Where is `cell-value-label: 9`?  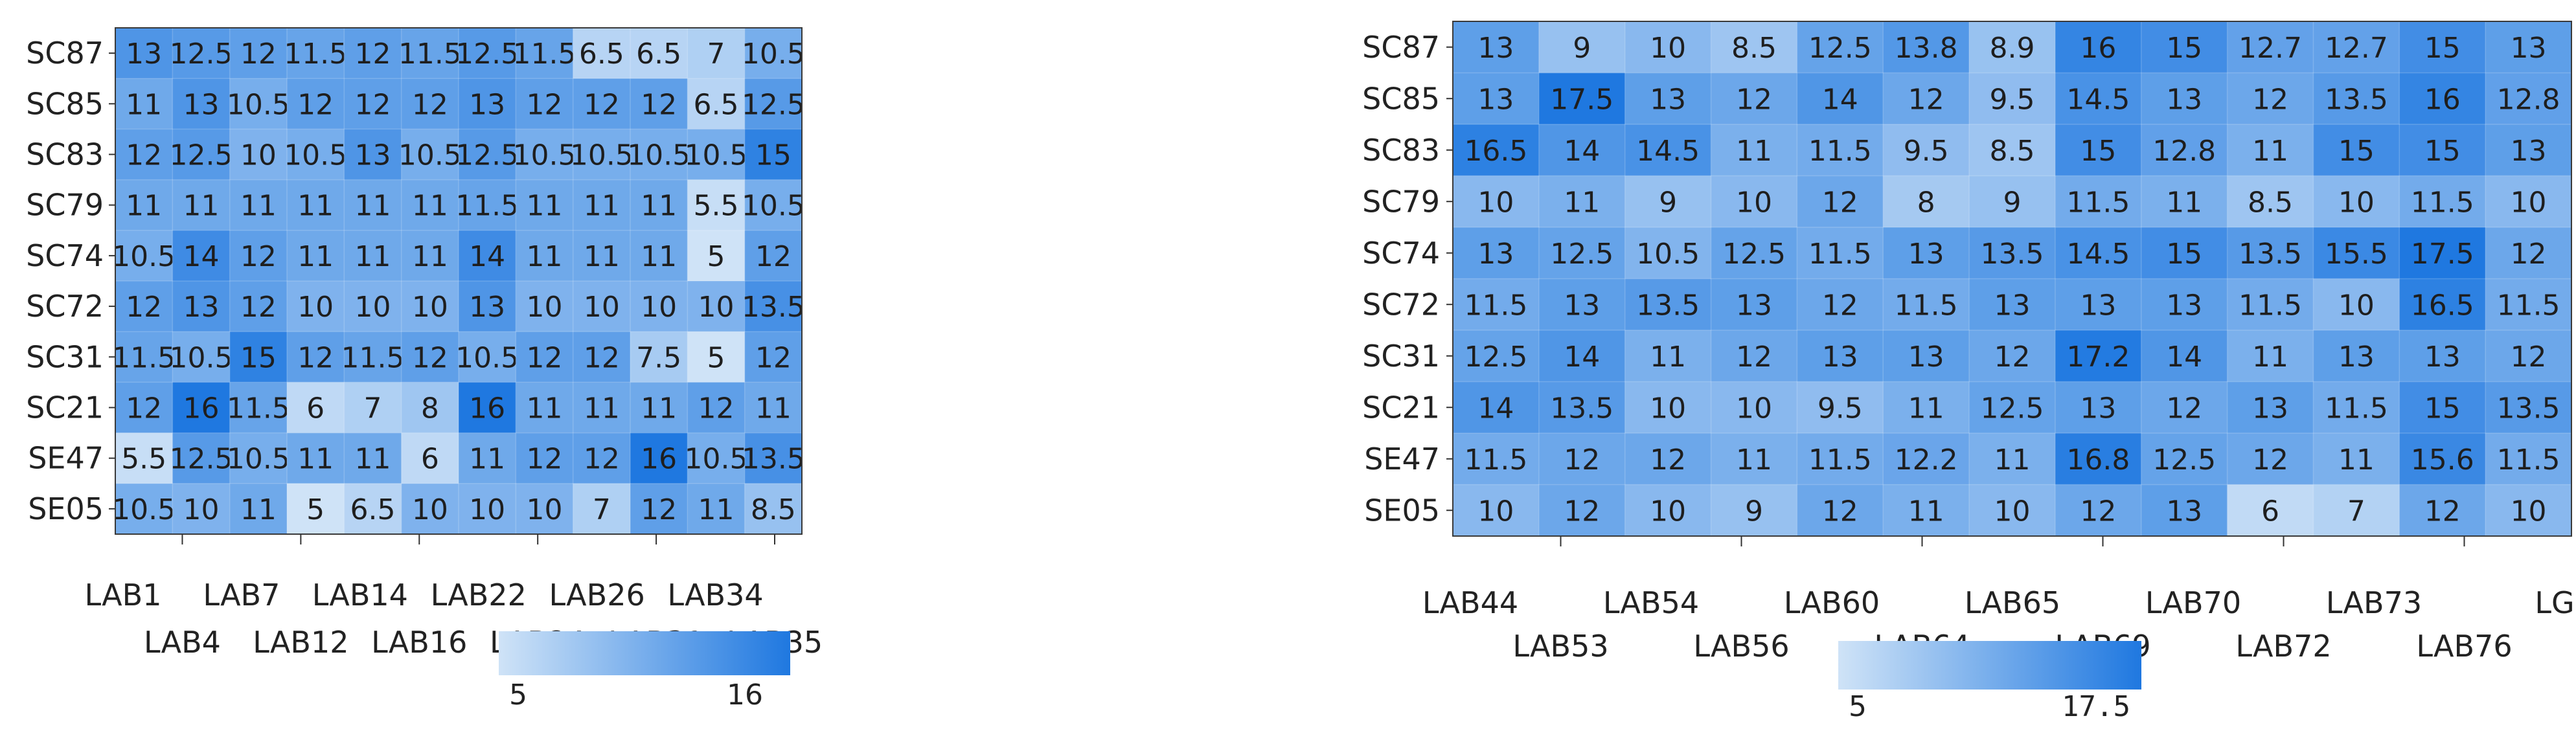 cell-value-label: 9 is located at coordinates (1754, 511).